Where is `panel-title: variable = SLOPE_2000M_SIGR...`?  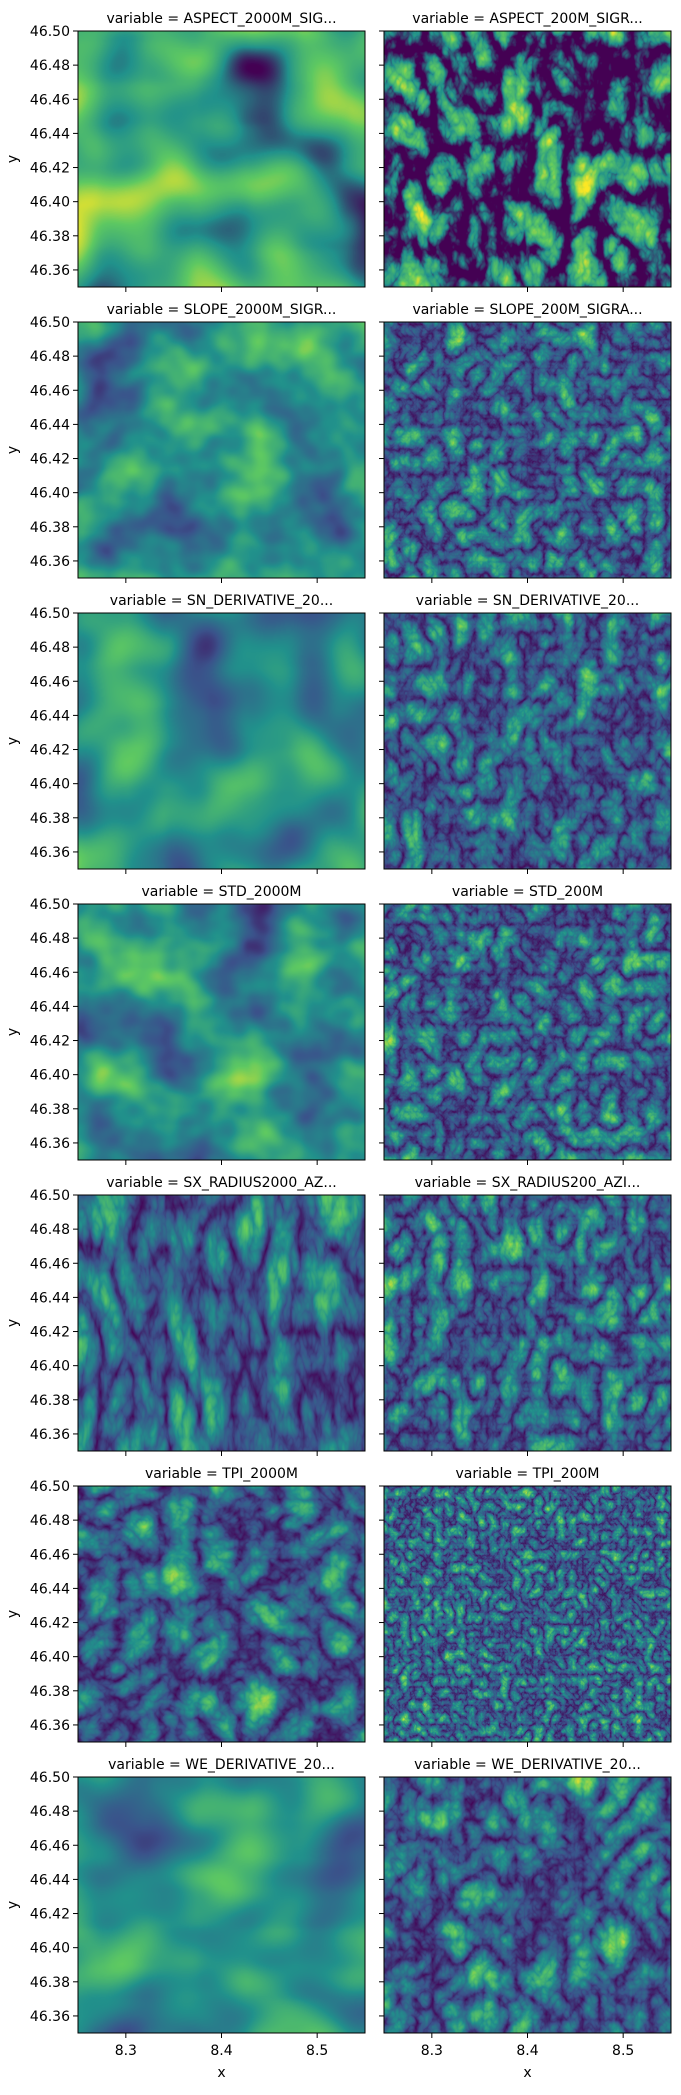 panel-title: variable = SLOPE_2000M_SIGR... is located at coordinates (222, 310).